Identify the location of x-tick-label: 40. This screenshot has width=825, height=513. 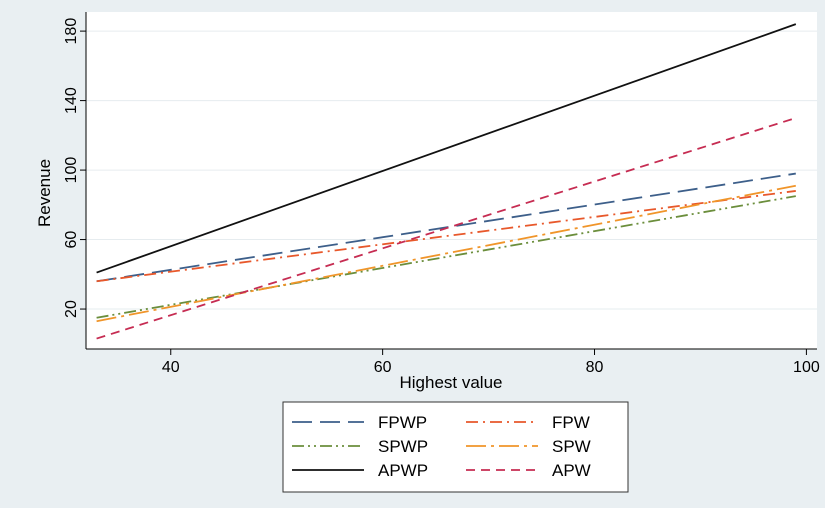
(171, 367).